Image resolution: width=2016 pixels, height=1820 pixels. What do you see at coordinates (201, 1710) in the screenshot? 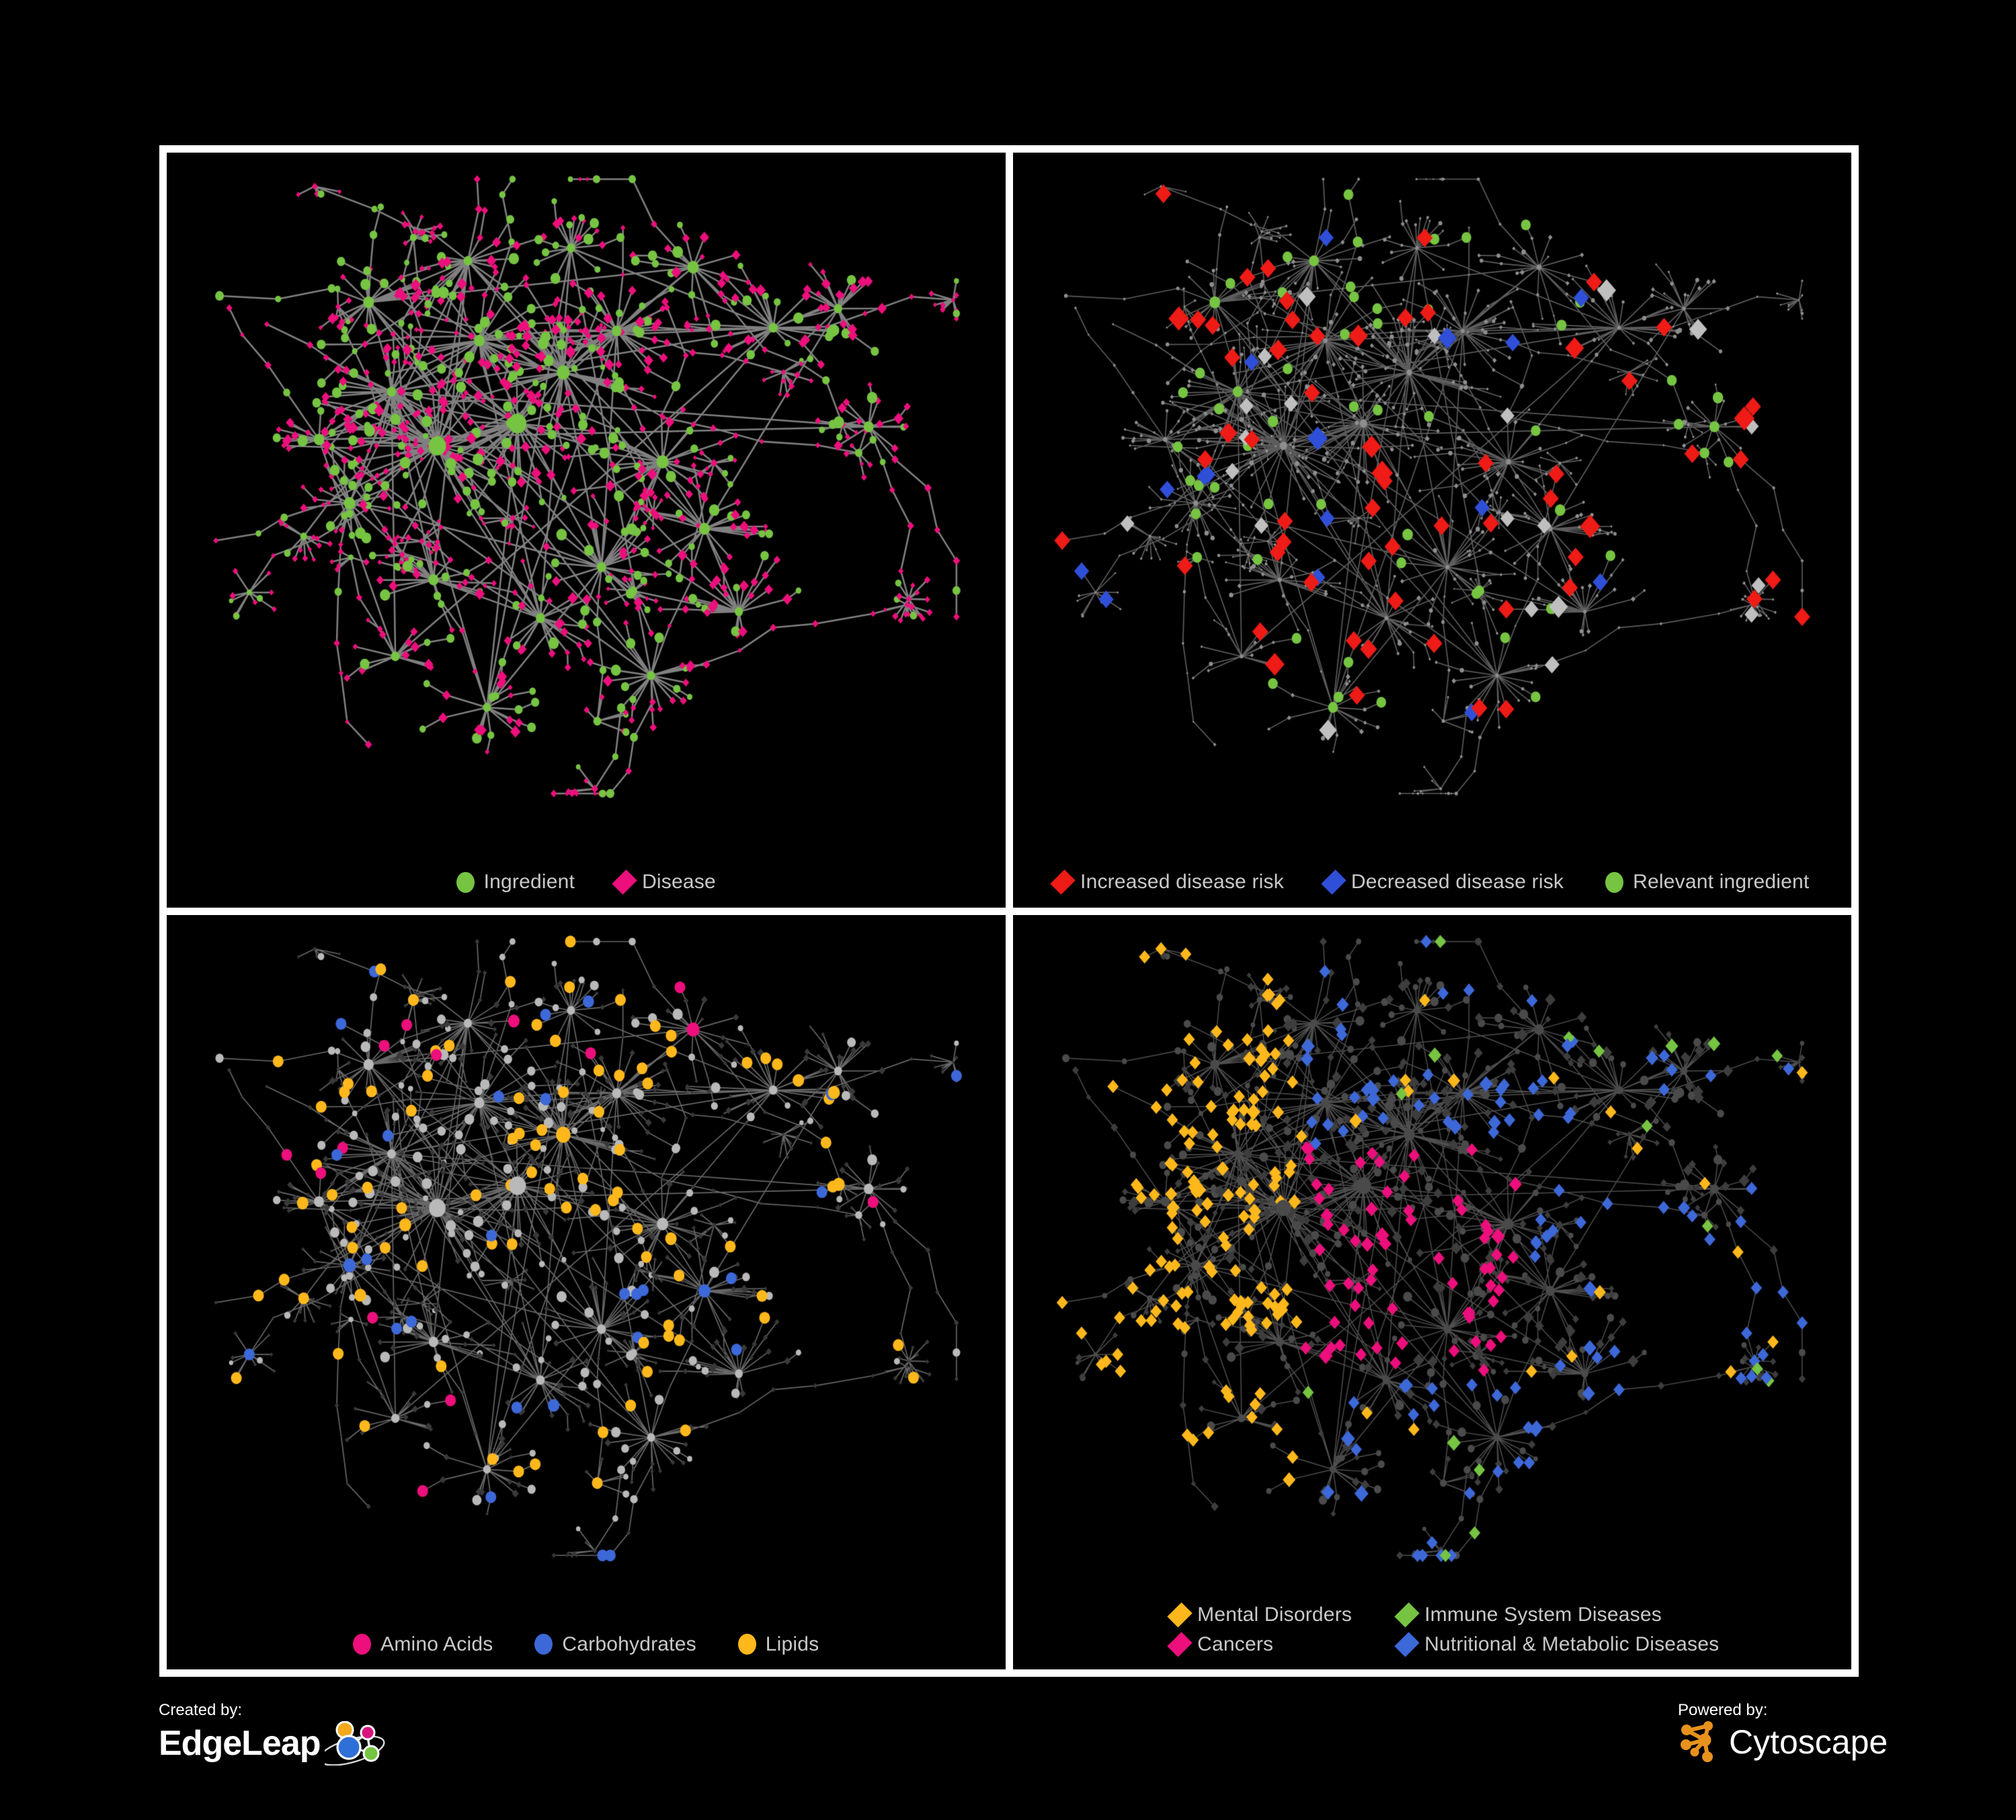
I see `created-by-label: Created by:` at bounding box center [201, 1710].